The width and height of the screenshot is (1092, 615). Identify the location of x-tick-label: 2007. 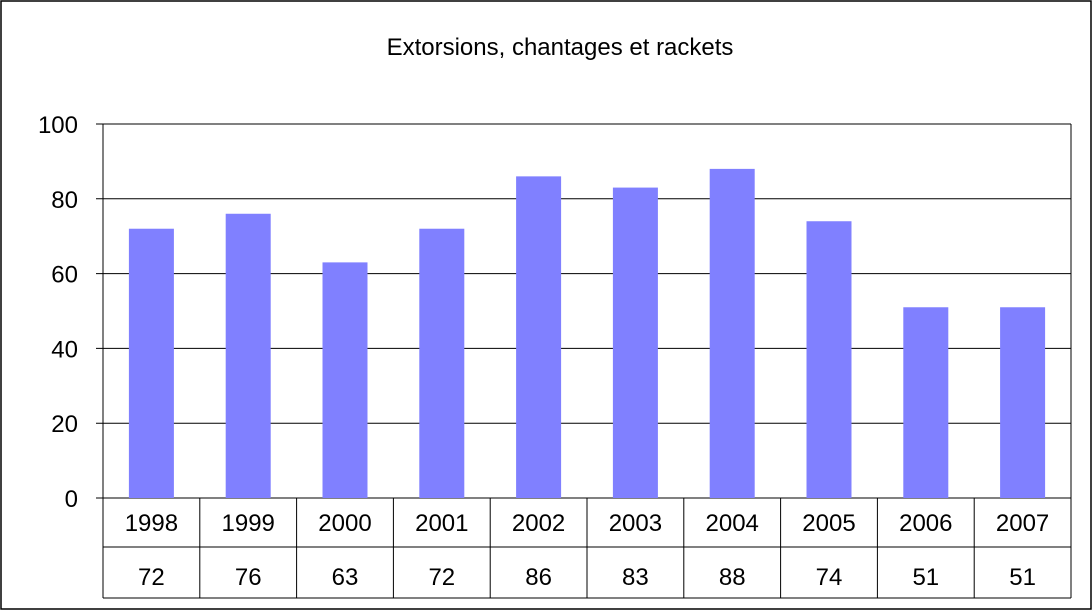
(1022, 523).